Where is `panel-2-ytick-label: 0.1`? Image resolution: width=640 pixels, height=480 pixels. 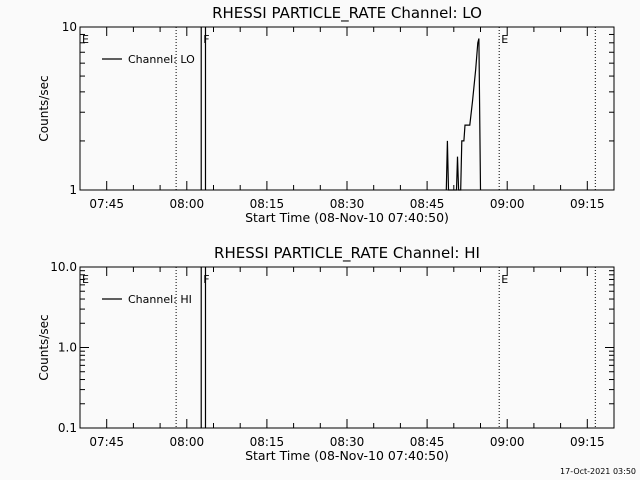
panel-2-ytick-label: 0.1 is located at coordinates (67, 428).